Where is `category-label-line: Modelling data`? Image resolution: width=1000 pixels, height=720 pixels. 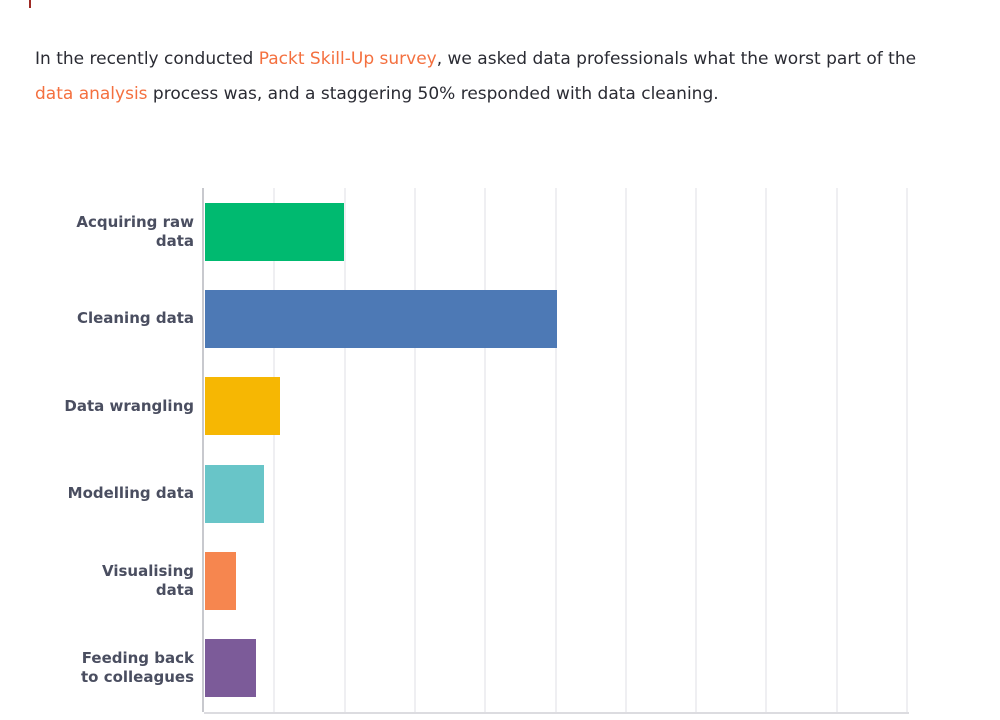
category-label-line: Modelling data is located at coordinates (130, 493).